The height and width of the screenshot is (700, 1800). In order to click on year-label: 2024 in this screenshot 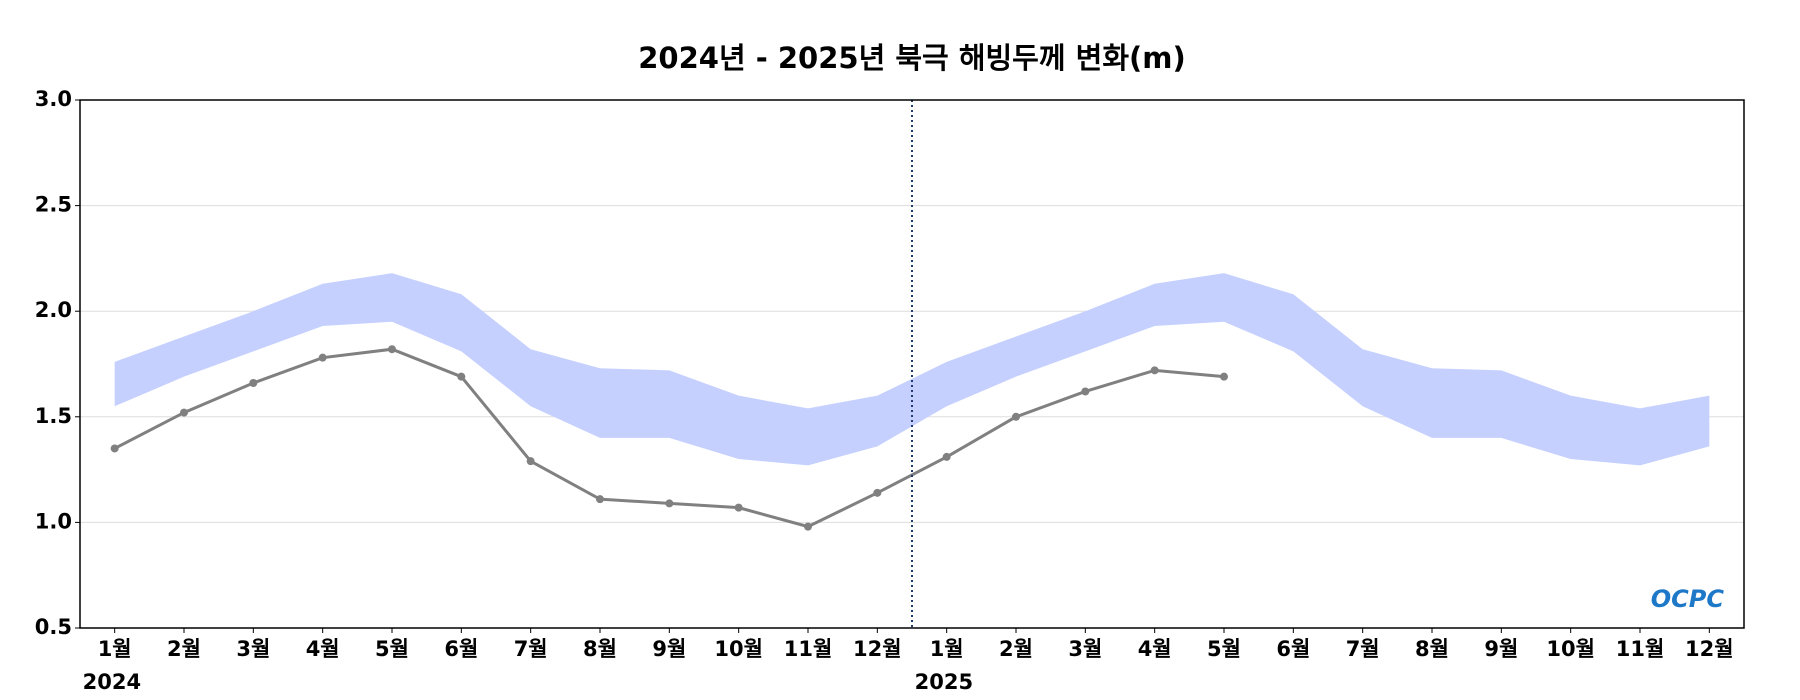, I will do `click(112, 682)`.